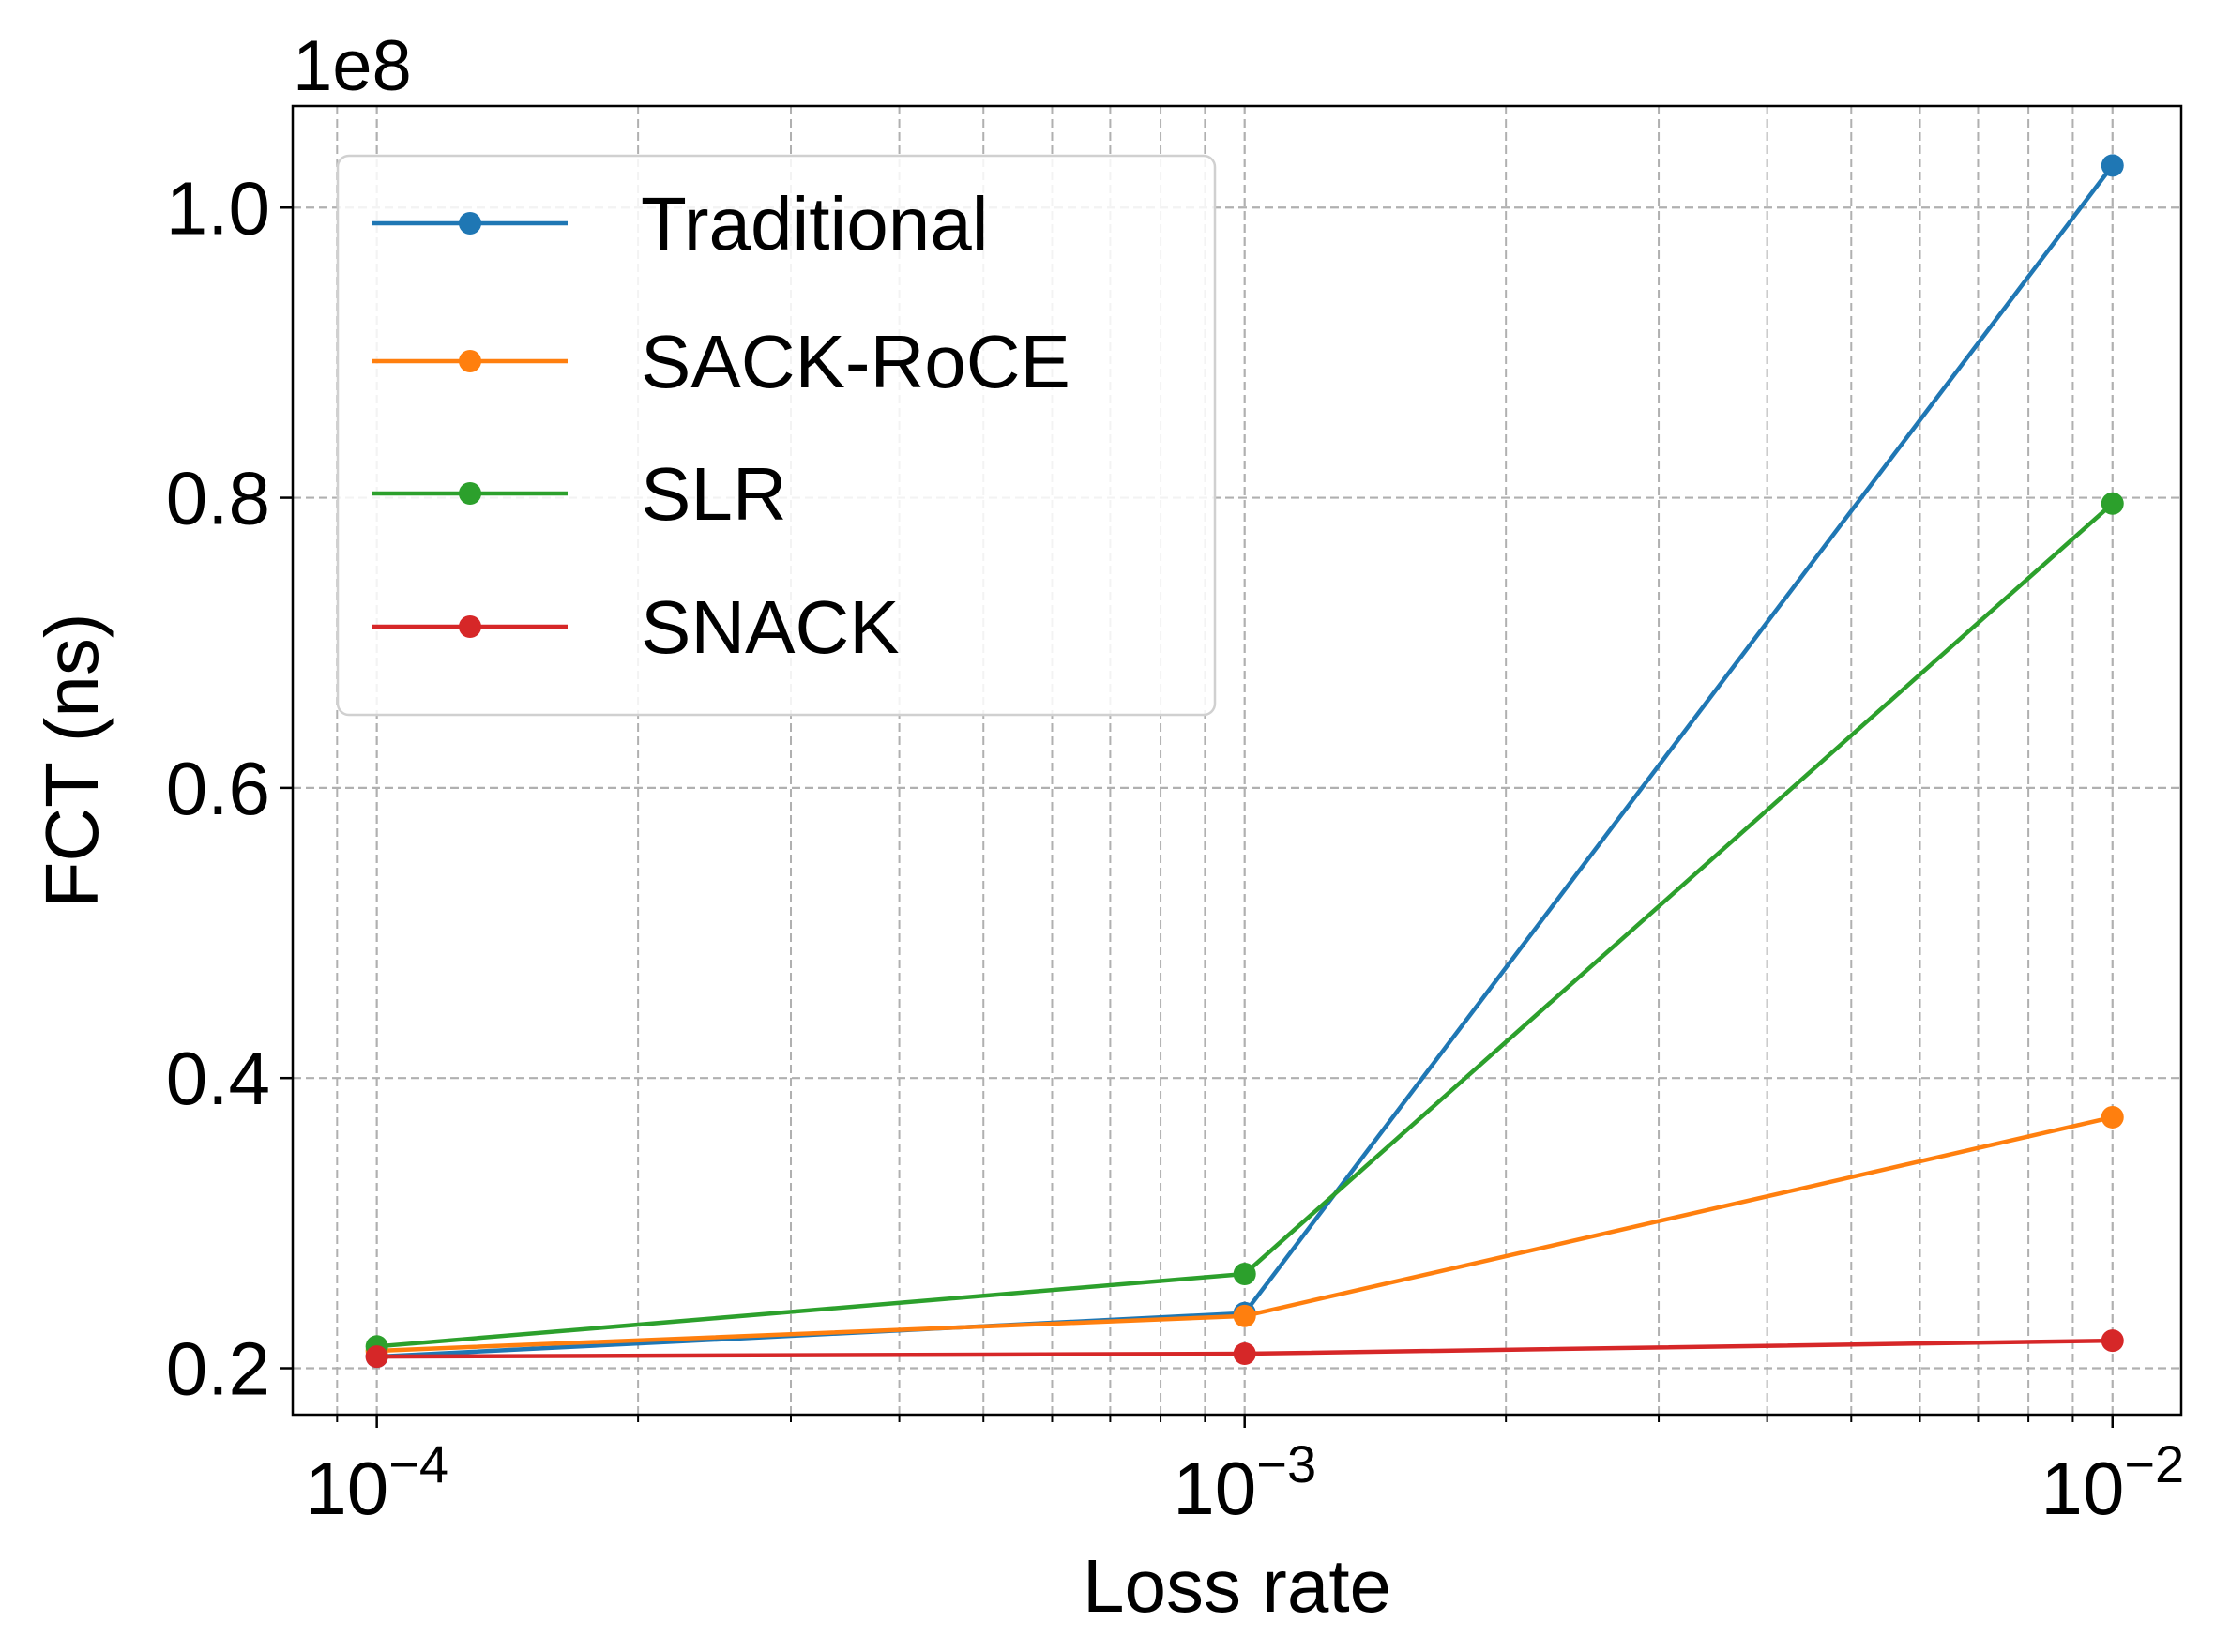 The image size is (2215, 1652). Describe the element at coordinates (855, 361) in the screenshot. I see `legend-label: SACK-RoCE` at that location.